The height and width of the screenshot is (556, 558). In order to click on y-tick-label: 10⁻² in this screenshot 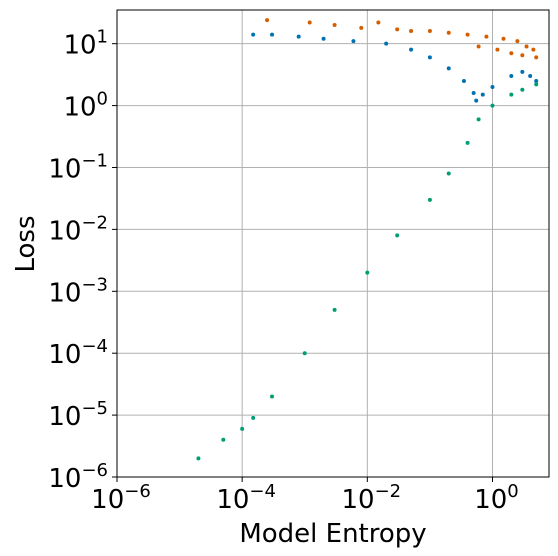, I will do `click(78, 229)`.